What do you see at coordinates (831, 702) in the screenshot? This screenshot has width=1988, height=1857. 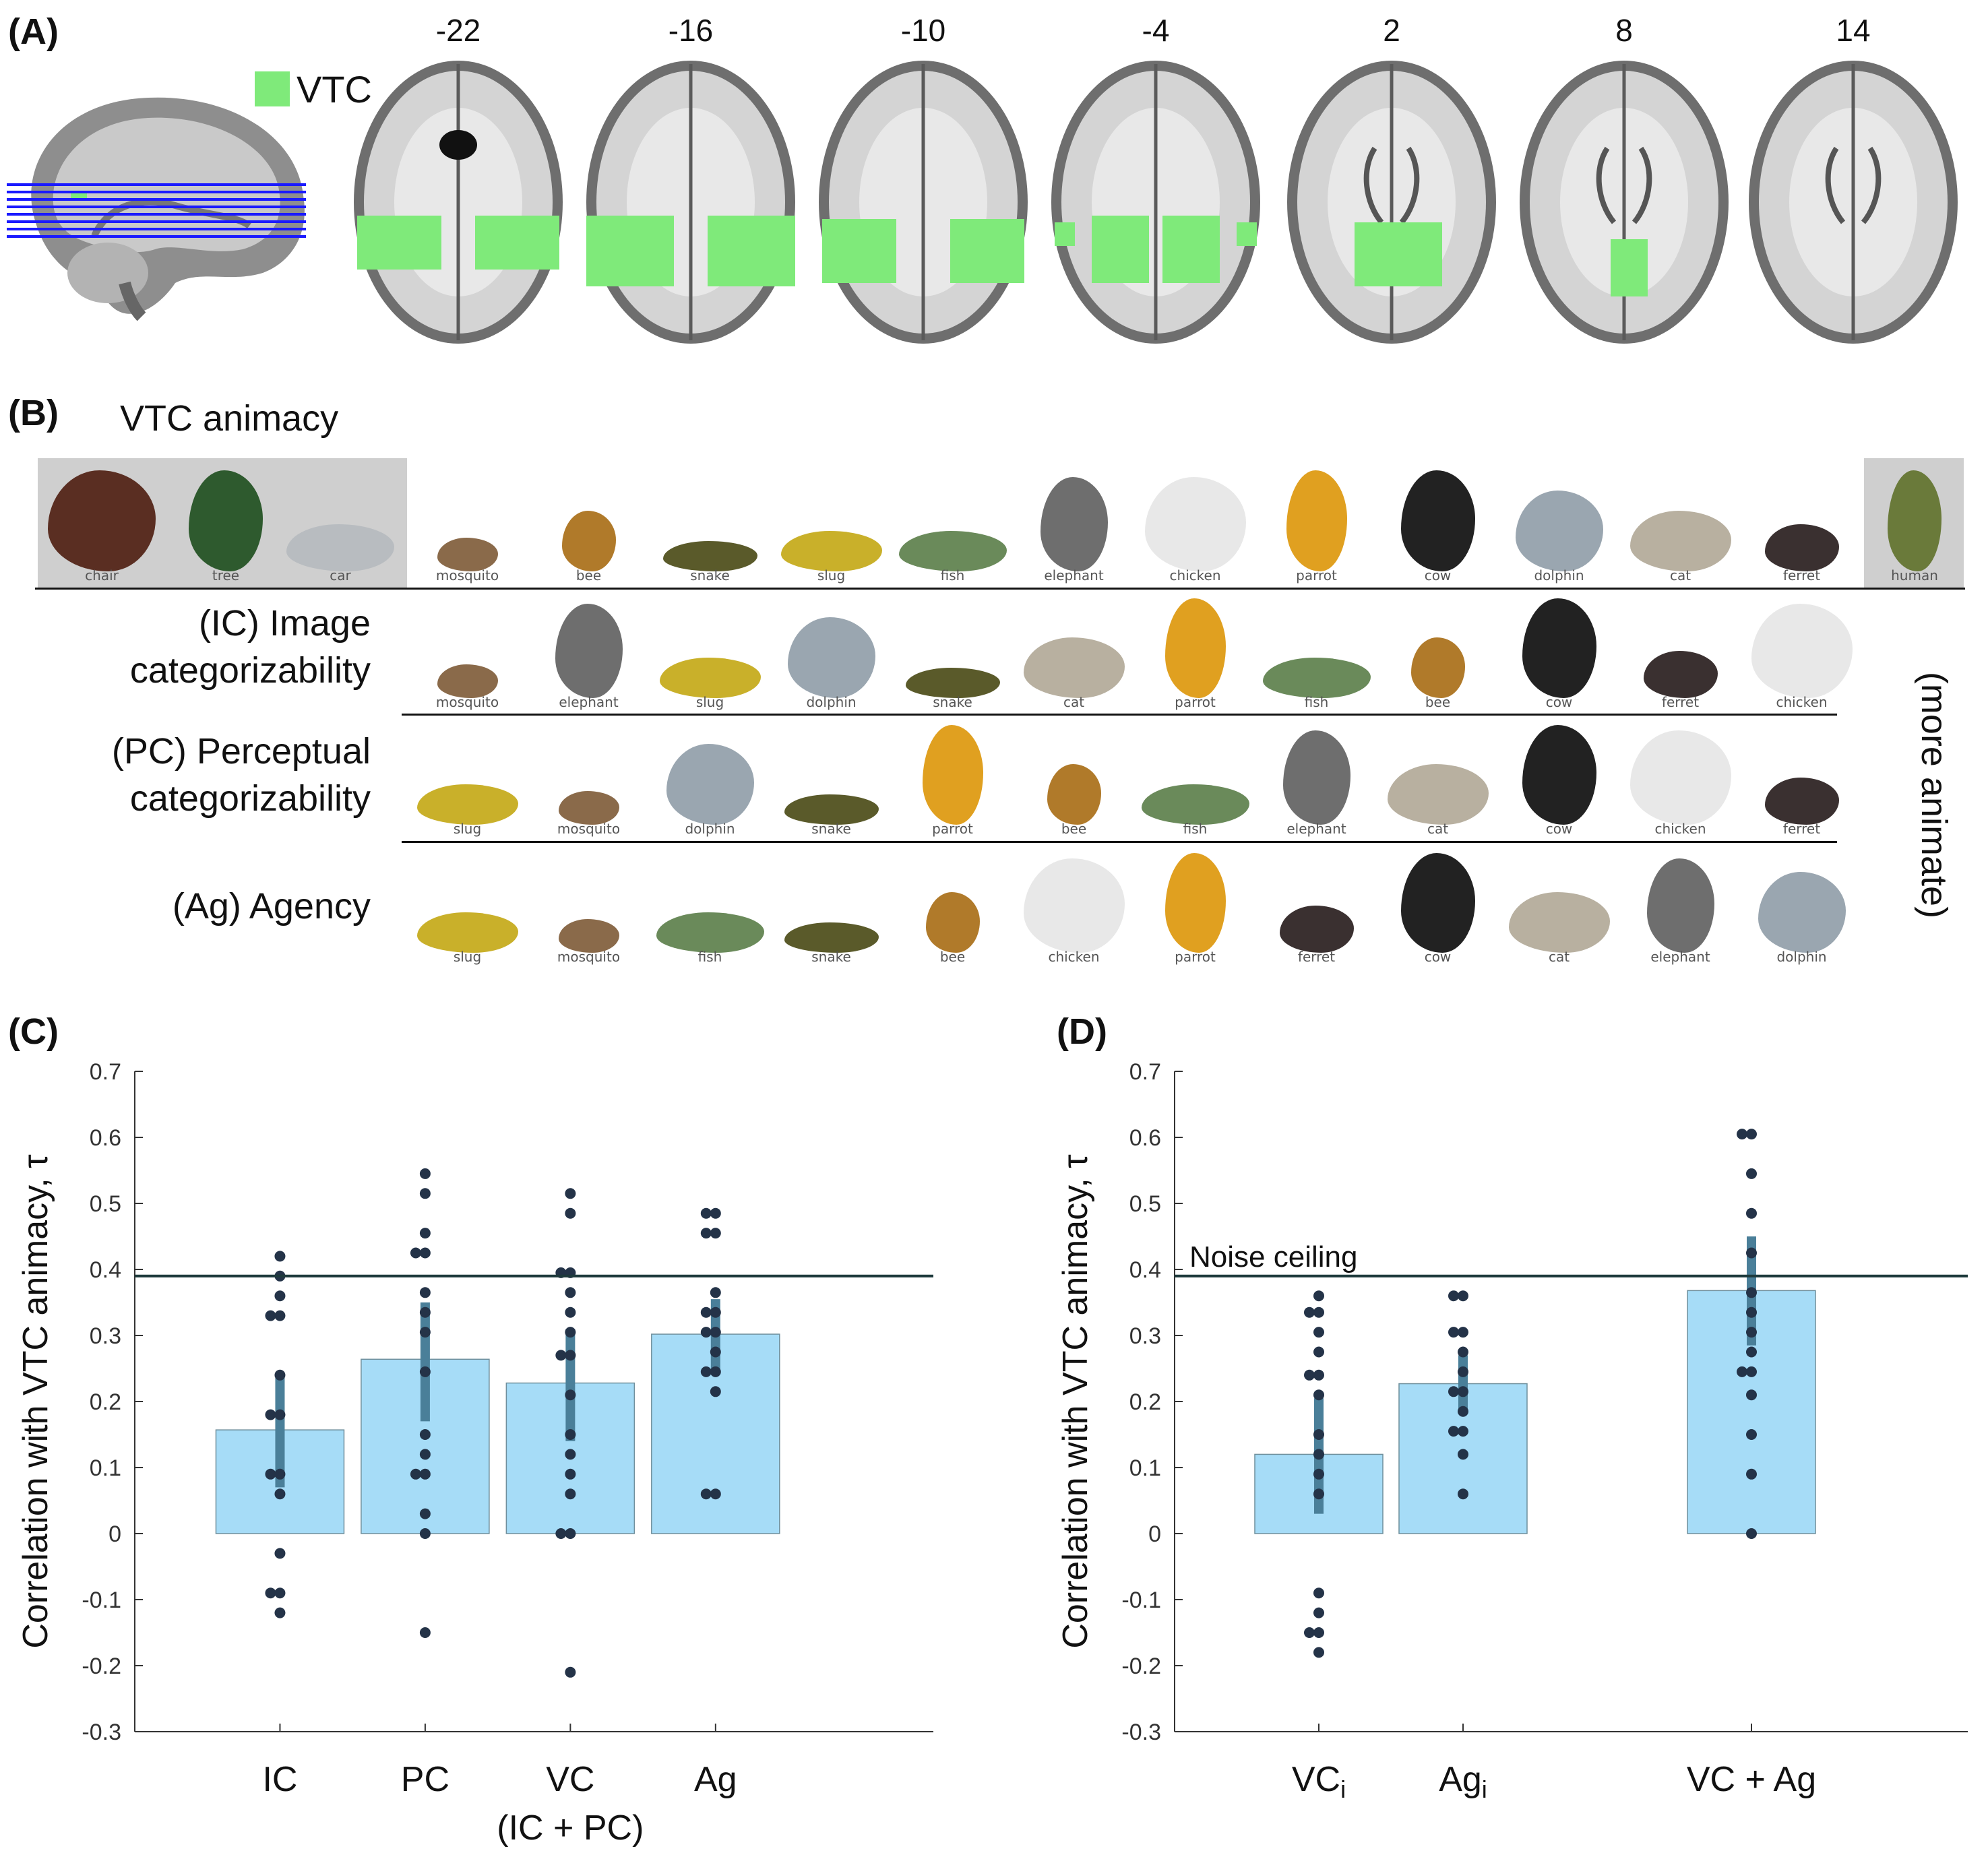 I see `dolphin-caption: dolphin` at bounding box center [831, 702].